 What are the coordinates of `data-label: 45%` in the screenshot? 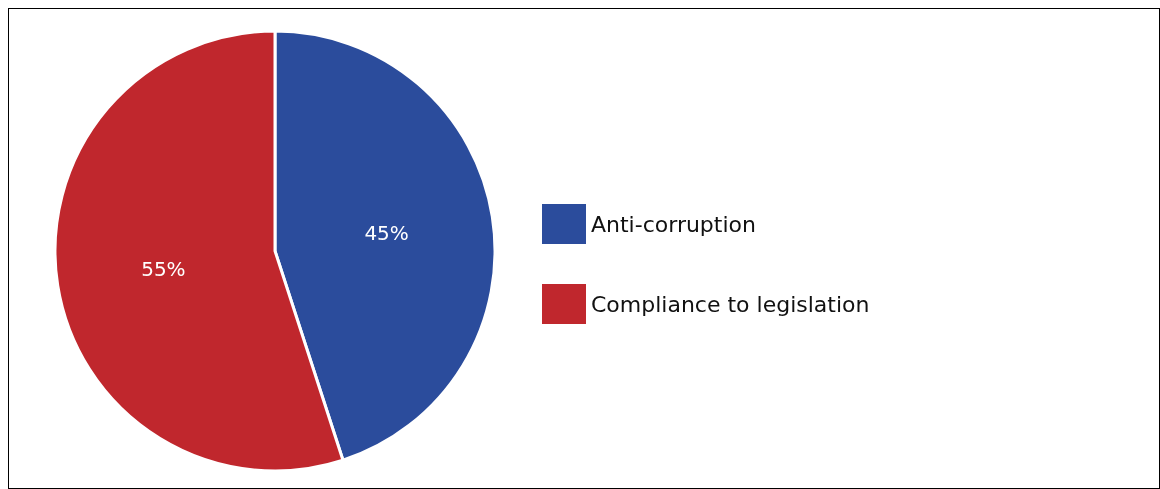 It's located at (386, 233).